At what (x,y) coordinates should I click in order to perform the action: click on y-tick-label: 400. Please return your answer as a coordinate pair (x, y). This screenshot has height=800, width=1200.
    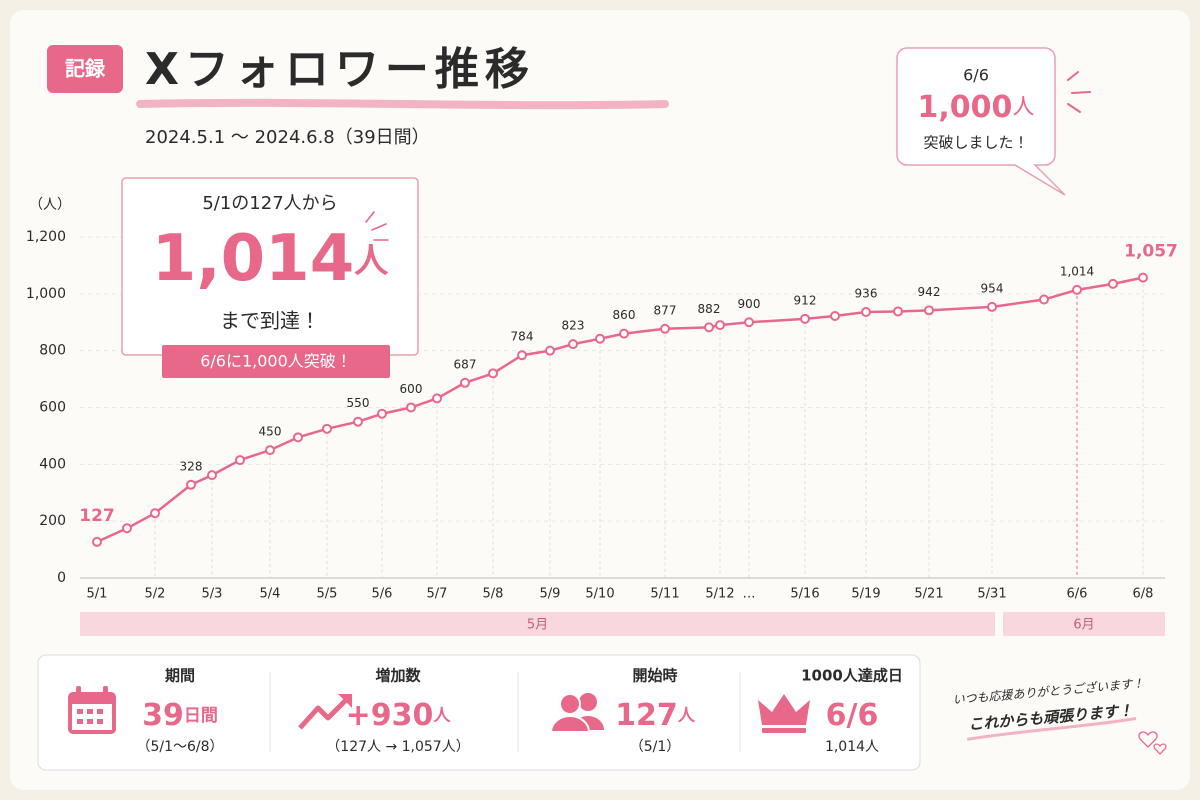
    Looking at the image, I should click on (52, 464).